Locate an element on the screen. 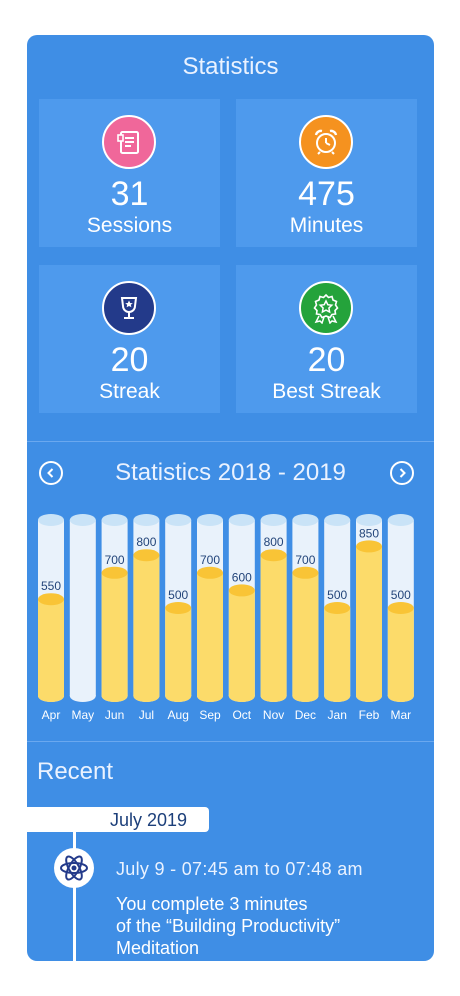  next-year-button is located at coordinates (402, 473).